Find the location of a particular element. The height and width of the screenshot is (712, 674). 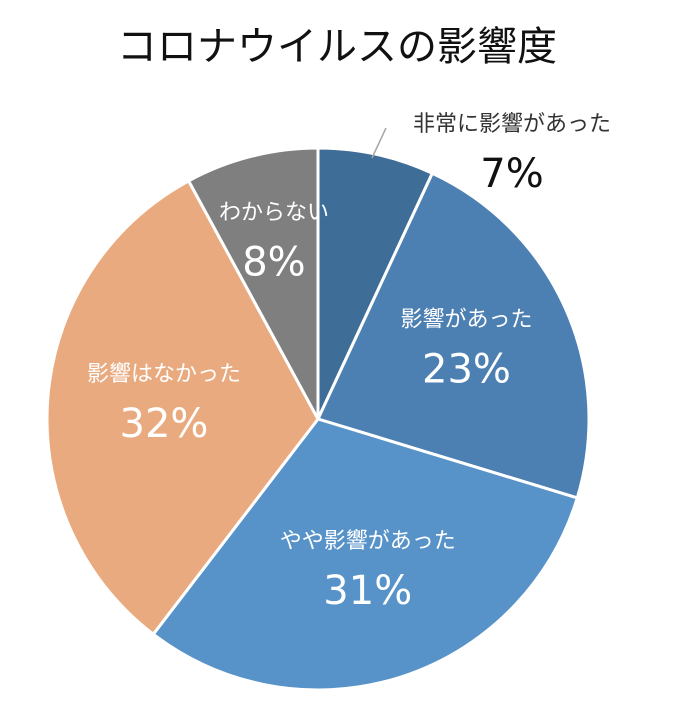

slice-3-percent-label: 31% is located at coordinates (367, 591).